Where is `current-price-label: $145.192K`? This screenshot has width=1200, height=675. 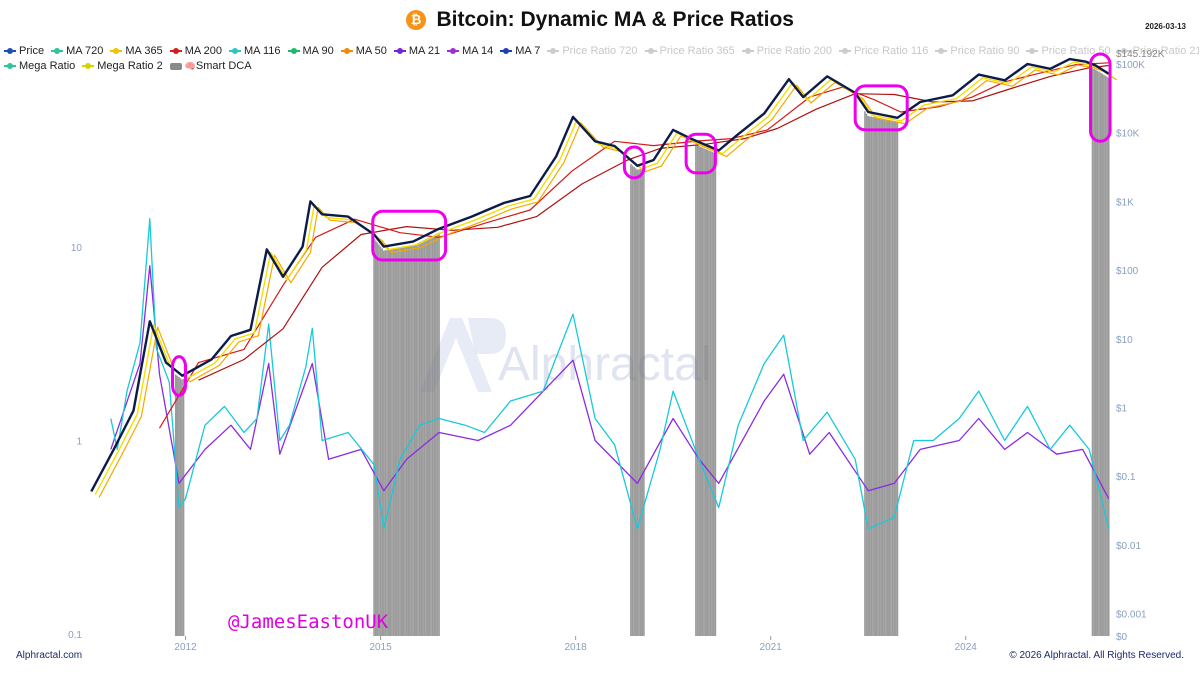
current-price-label: $145.192K is located at coordinates (1140, 54).